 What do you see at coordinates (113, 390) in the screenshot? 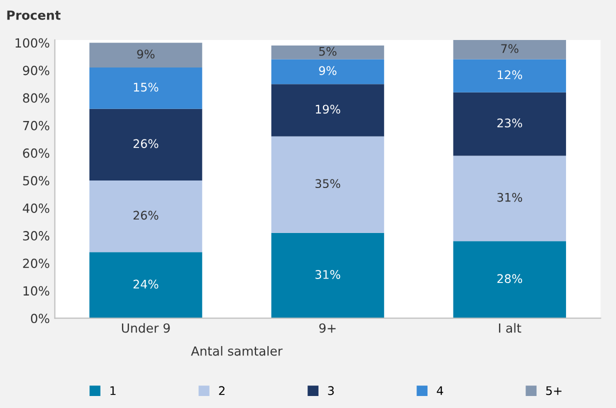
I see `legend-label: 1` at bounding box center [113, 390].